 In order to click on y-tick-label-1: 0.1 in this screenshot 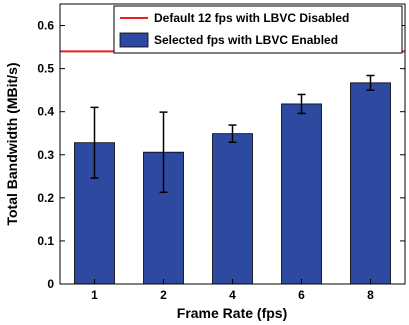, I will do `click(45, 241)`.